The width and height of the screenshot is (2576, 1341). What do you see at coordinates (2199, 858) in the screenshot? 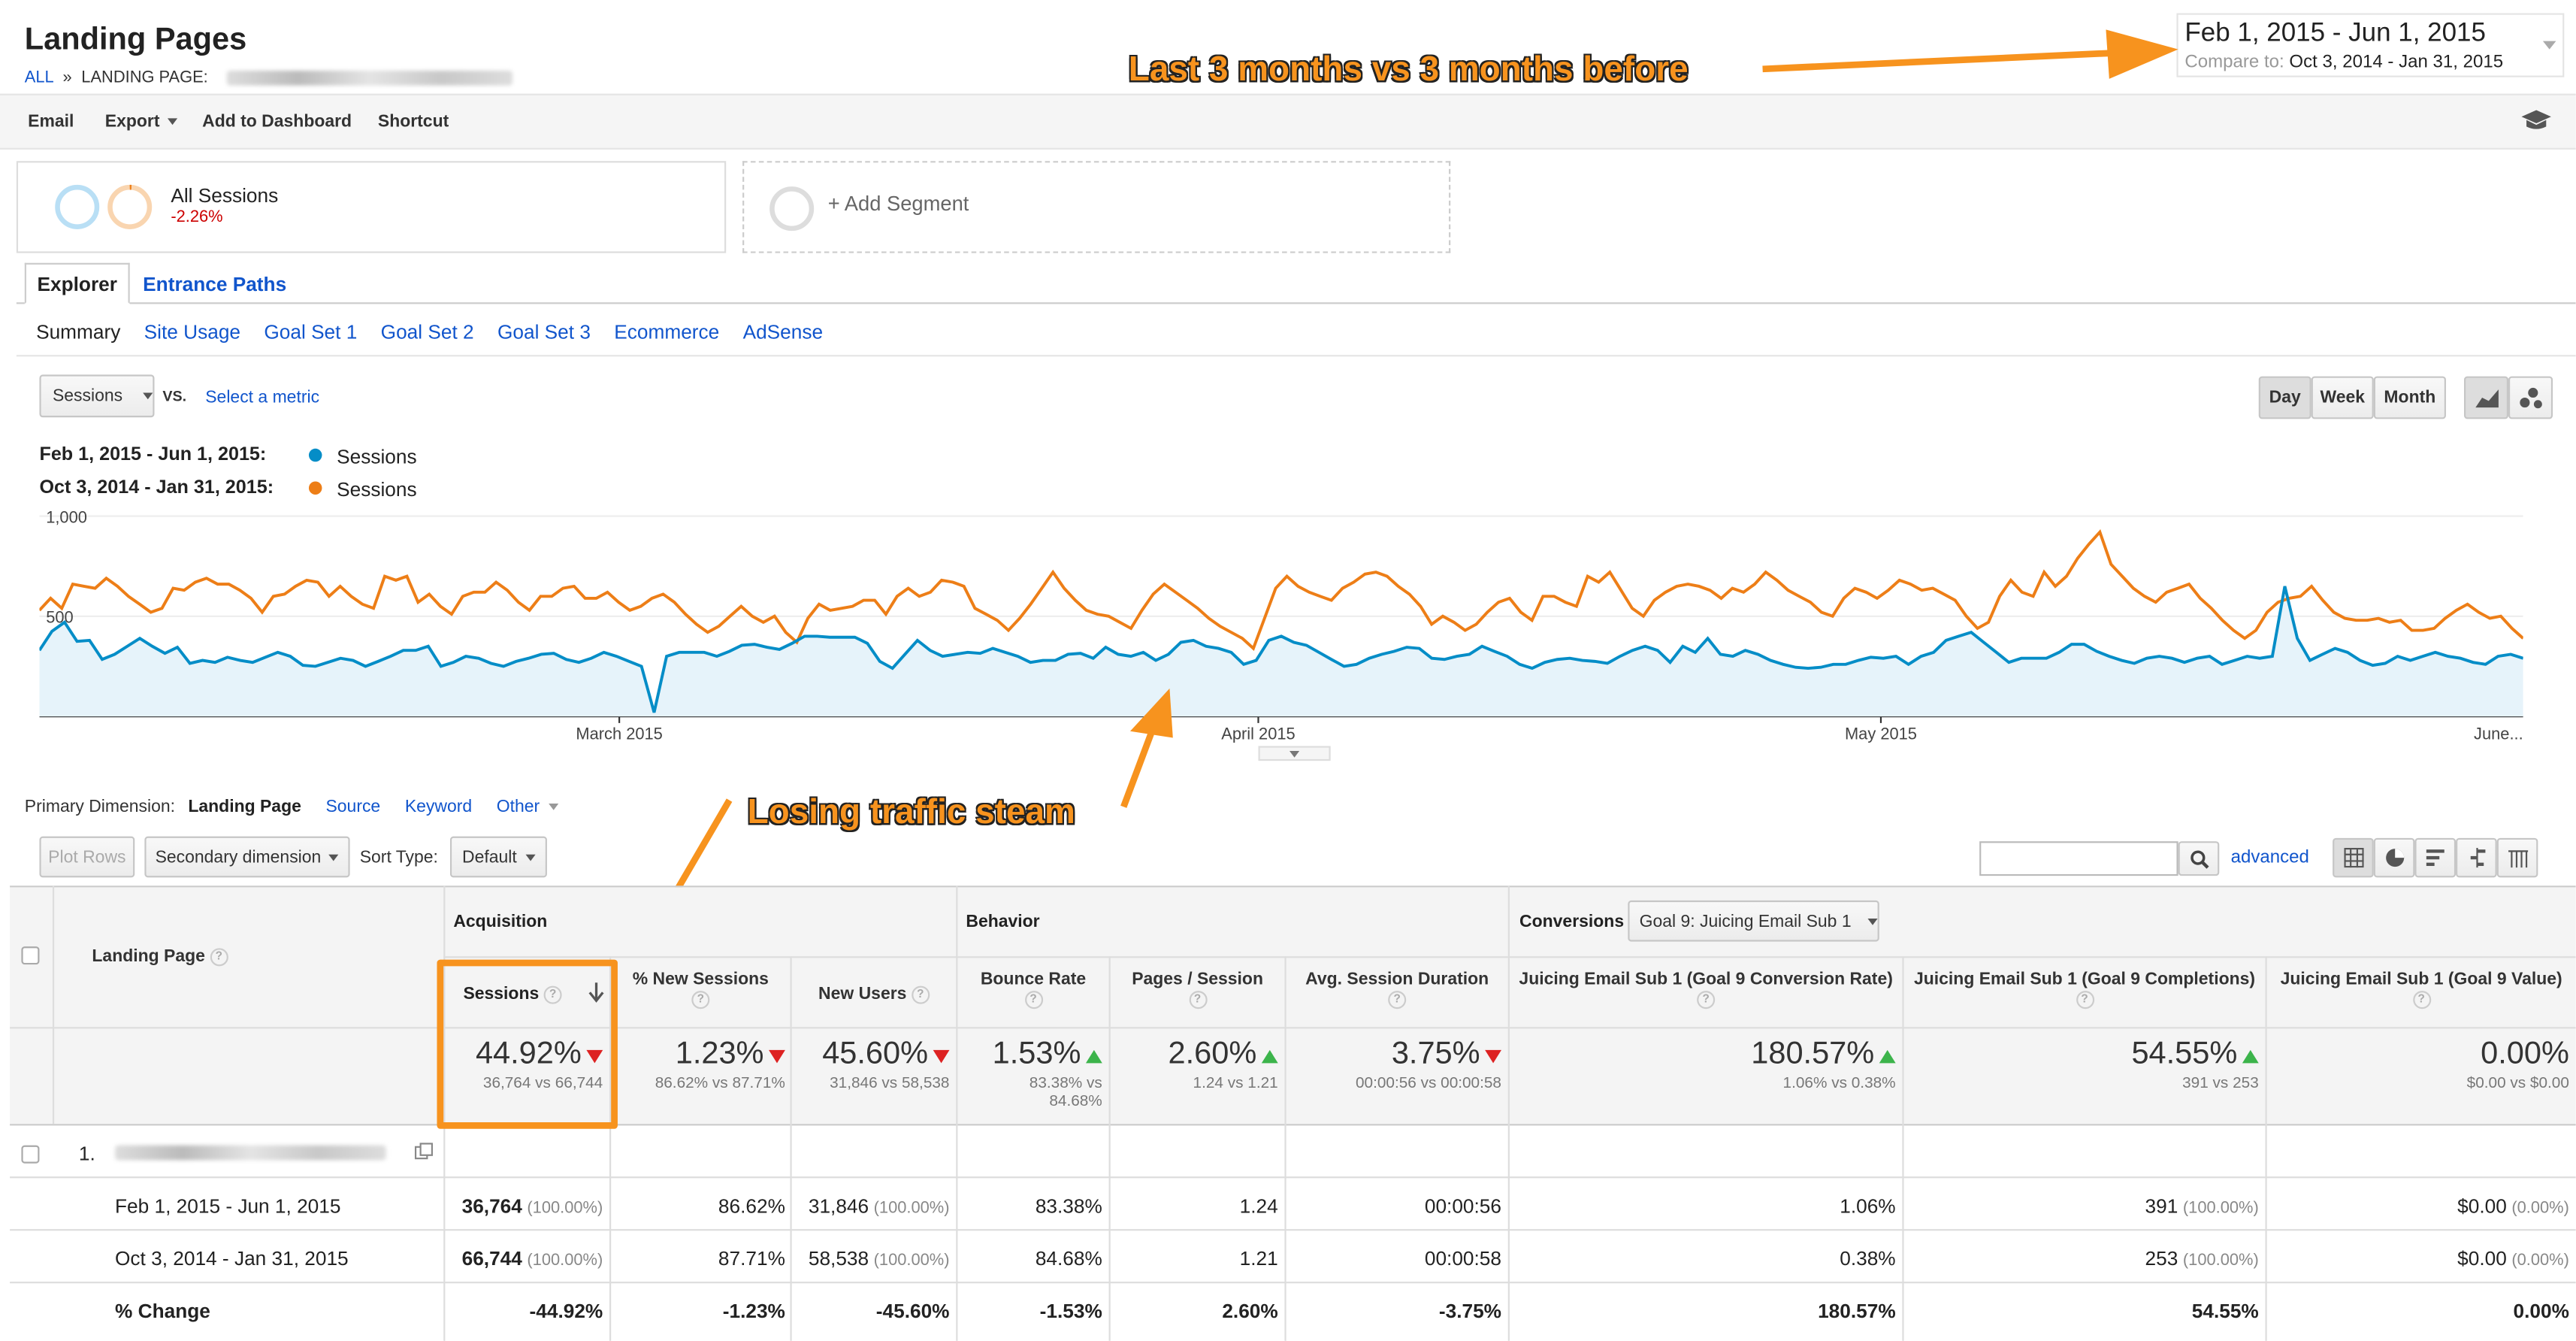
I see `search-button` at bounding box center [2199, 858].